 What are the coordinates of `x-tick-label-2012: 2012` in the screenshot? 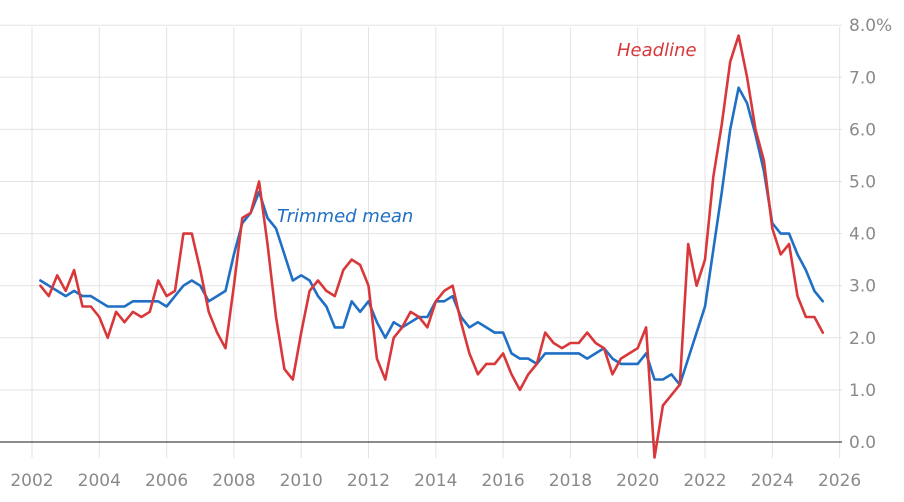 It's located at (368, 481).